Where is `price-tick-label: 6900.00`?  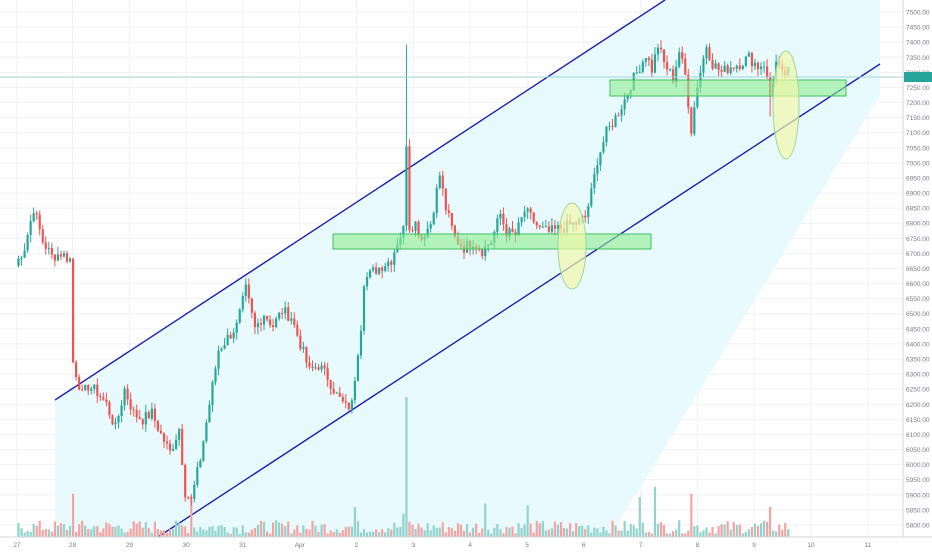
price-tick-label: 6900.00 is located at coordinates (918, 194).